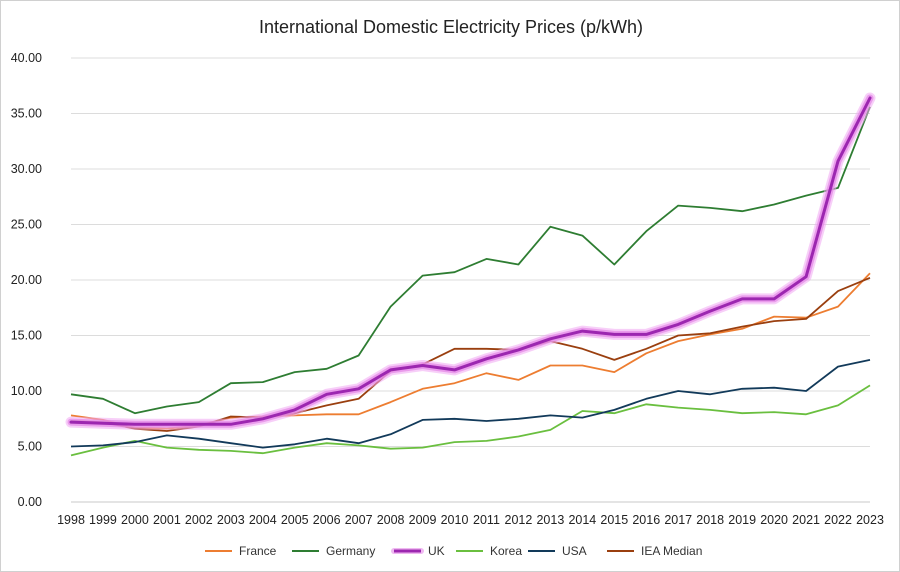  I want to click on x-tick-label: 1998, so click(71, 520).